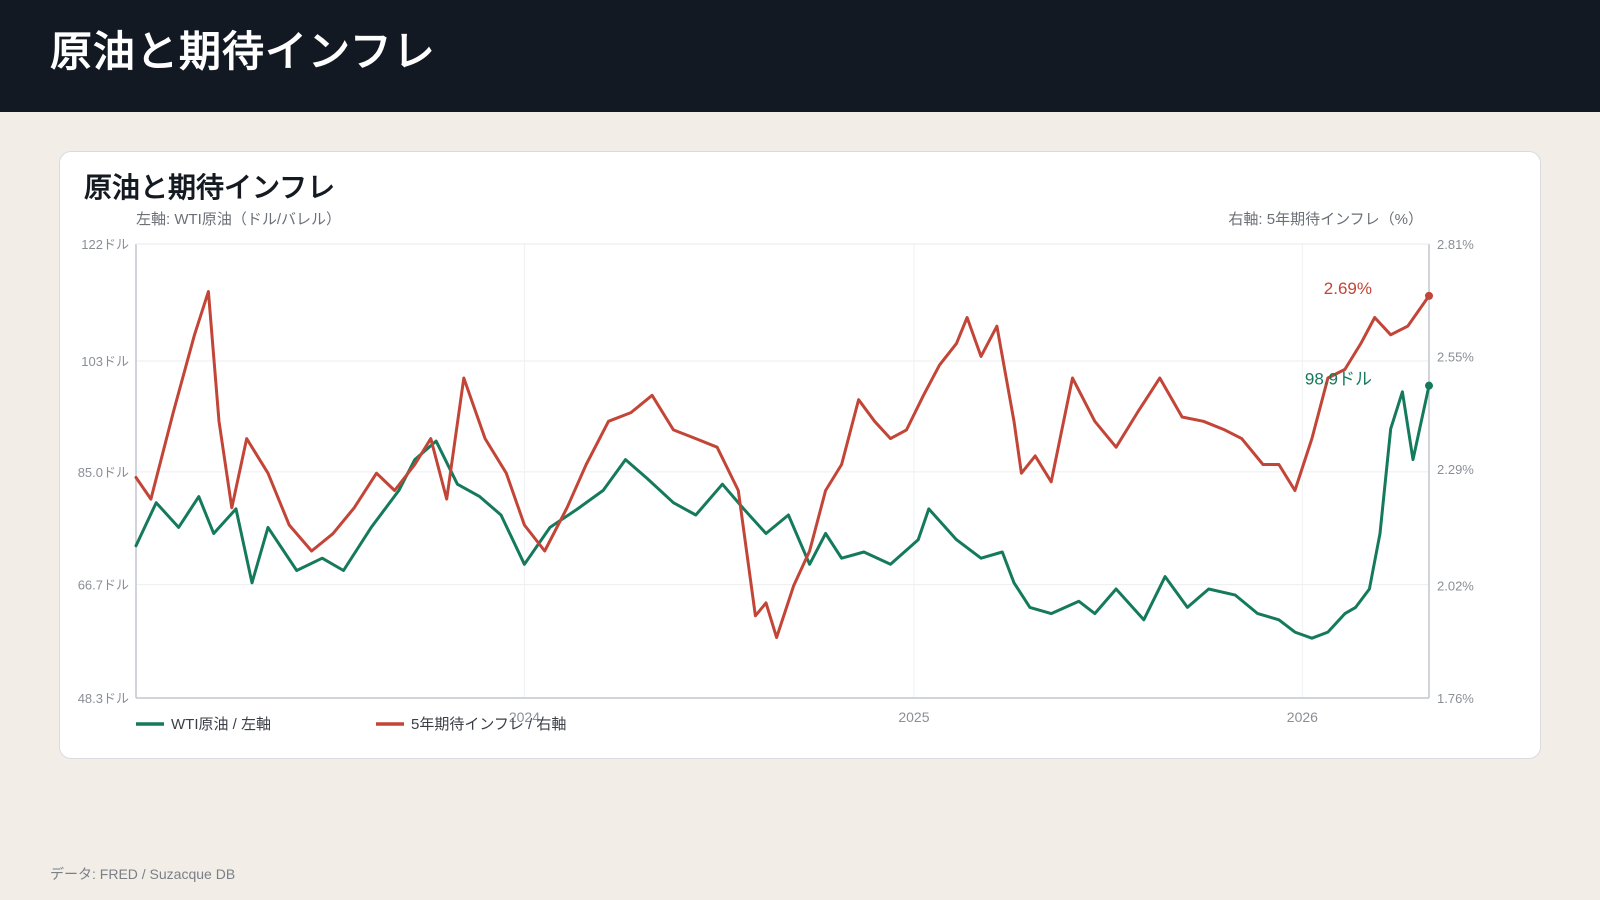 This screenshot has height=900, width=1600. Describe the element at coordinates (103, 472) in the screenshot. I see `left-axis-tick-label: 85.0ドル` at that location.